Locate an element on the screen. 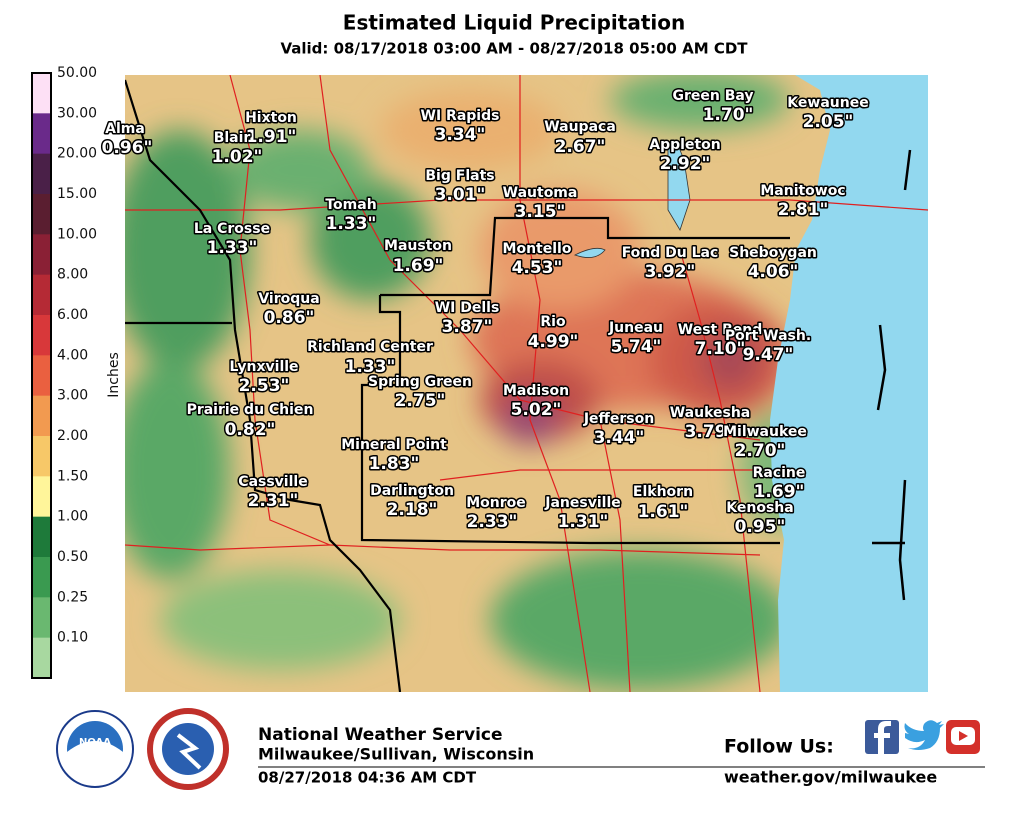 The height and width of the screenshot is (817, 1027). legend-label: 0.25 is located at coordinates (72, 597).